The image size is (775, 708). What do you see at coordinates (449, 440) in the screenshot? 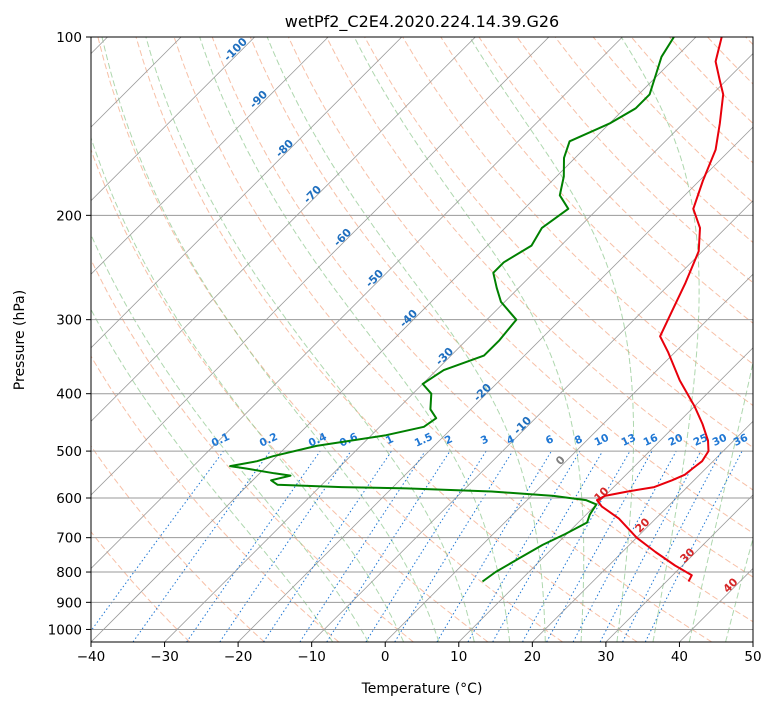
I see `mixing-ratio-label: 2` at bounding box center [449, 440].